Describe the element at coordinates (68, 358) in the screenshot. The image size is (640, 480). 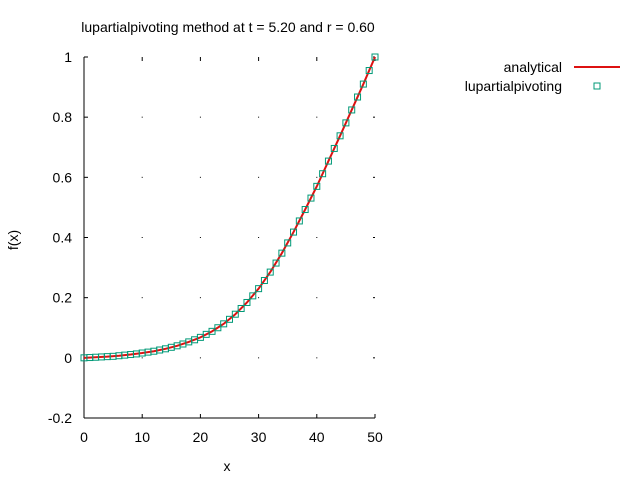
I see `y-tick-label: 0` at that location.